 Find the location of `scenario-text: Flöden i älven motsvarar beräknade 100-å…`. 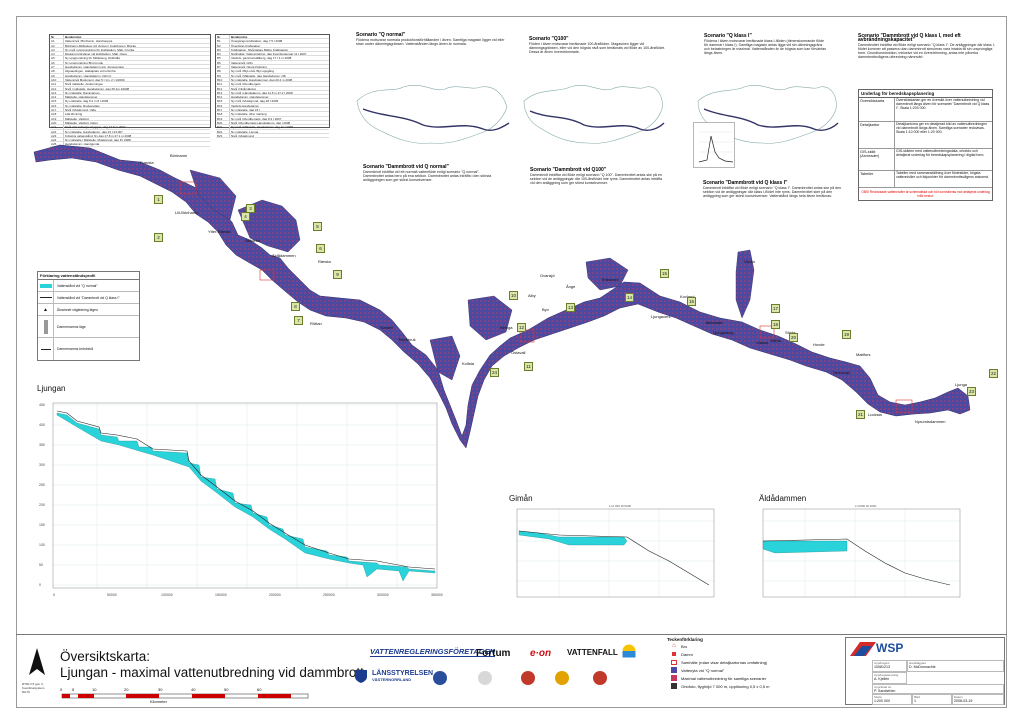

scenario-text: Flöden i älven motsvarar beräknade 100-å… is located at coordinates (597, 48).